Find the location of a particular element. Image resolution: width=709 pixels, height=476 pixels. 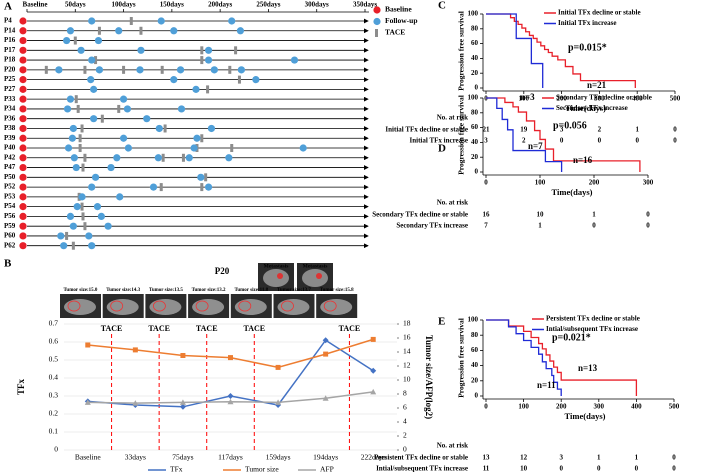

risk-row-label: Intial/subsequent TFx increase is located at coordinates (422, 469).